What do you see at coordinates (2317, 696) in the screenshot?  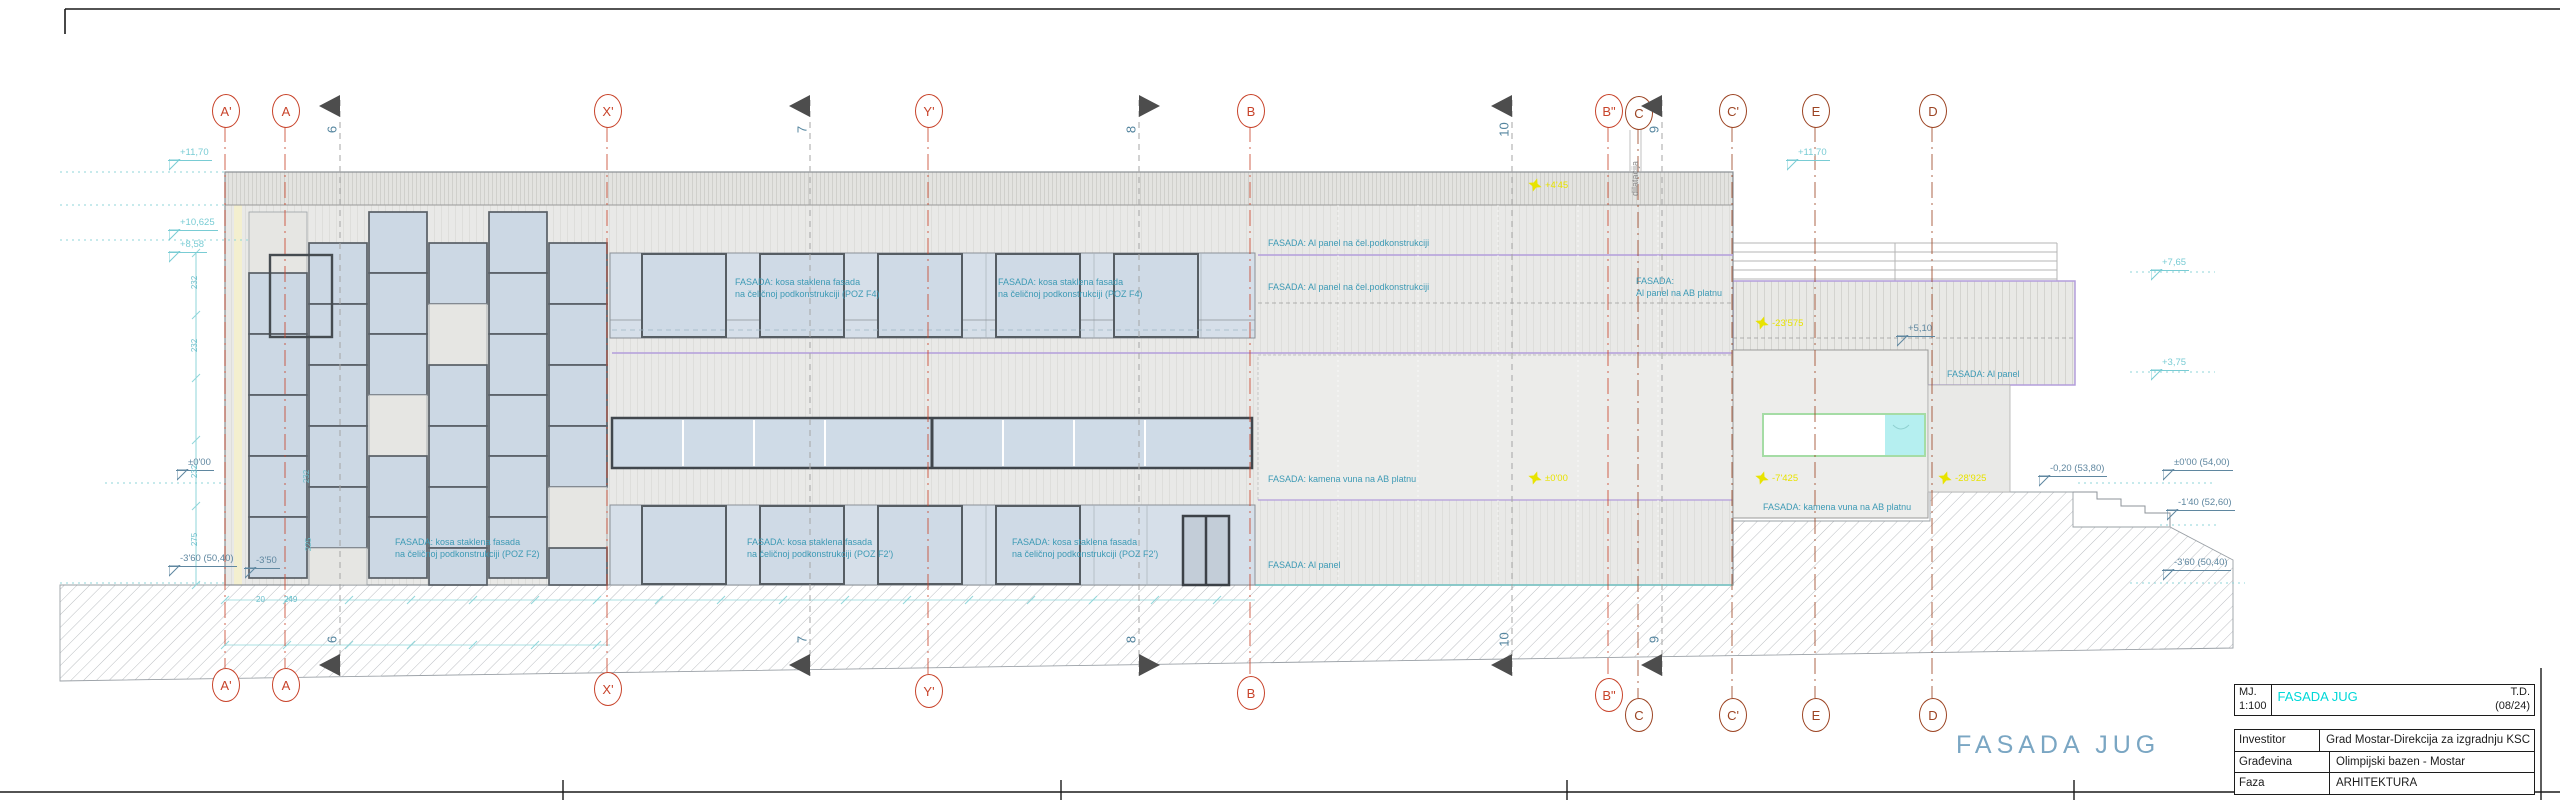 I see `drawing-title: FASADA JUG` at bounding box center [2317, 696].